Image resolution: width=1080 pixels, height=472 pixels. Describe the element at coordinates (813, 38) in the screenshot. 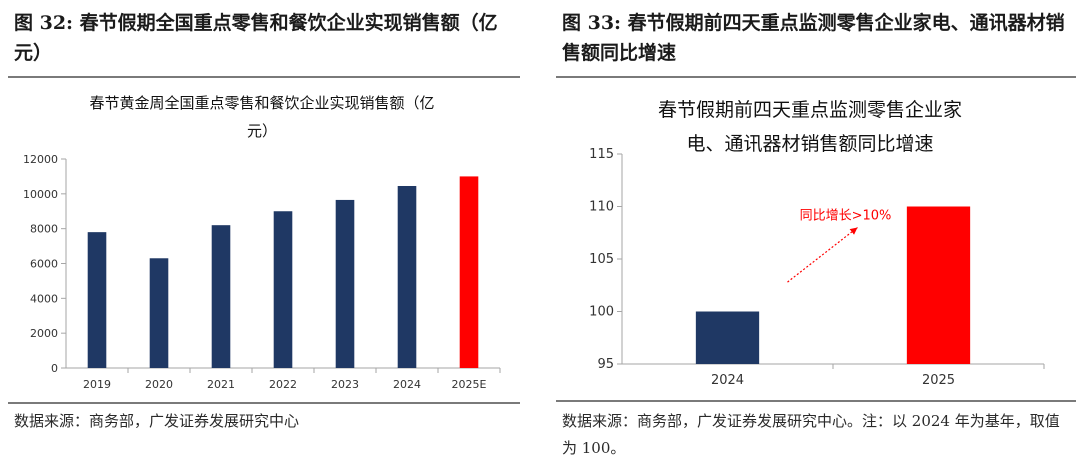

I see `figure-33-caption: 图 33: 春节假期前四天重点监测零售企业家电、通讯器材销售额同比增速` at that location.